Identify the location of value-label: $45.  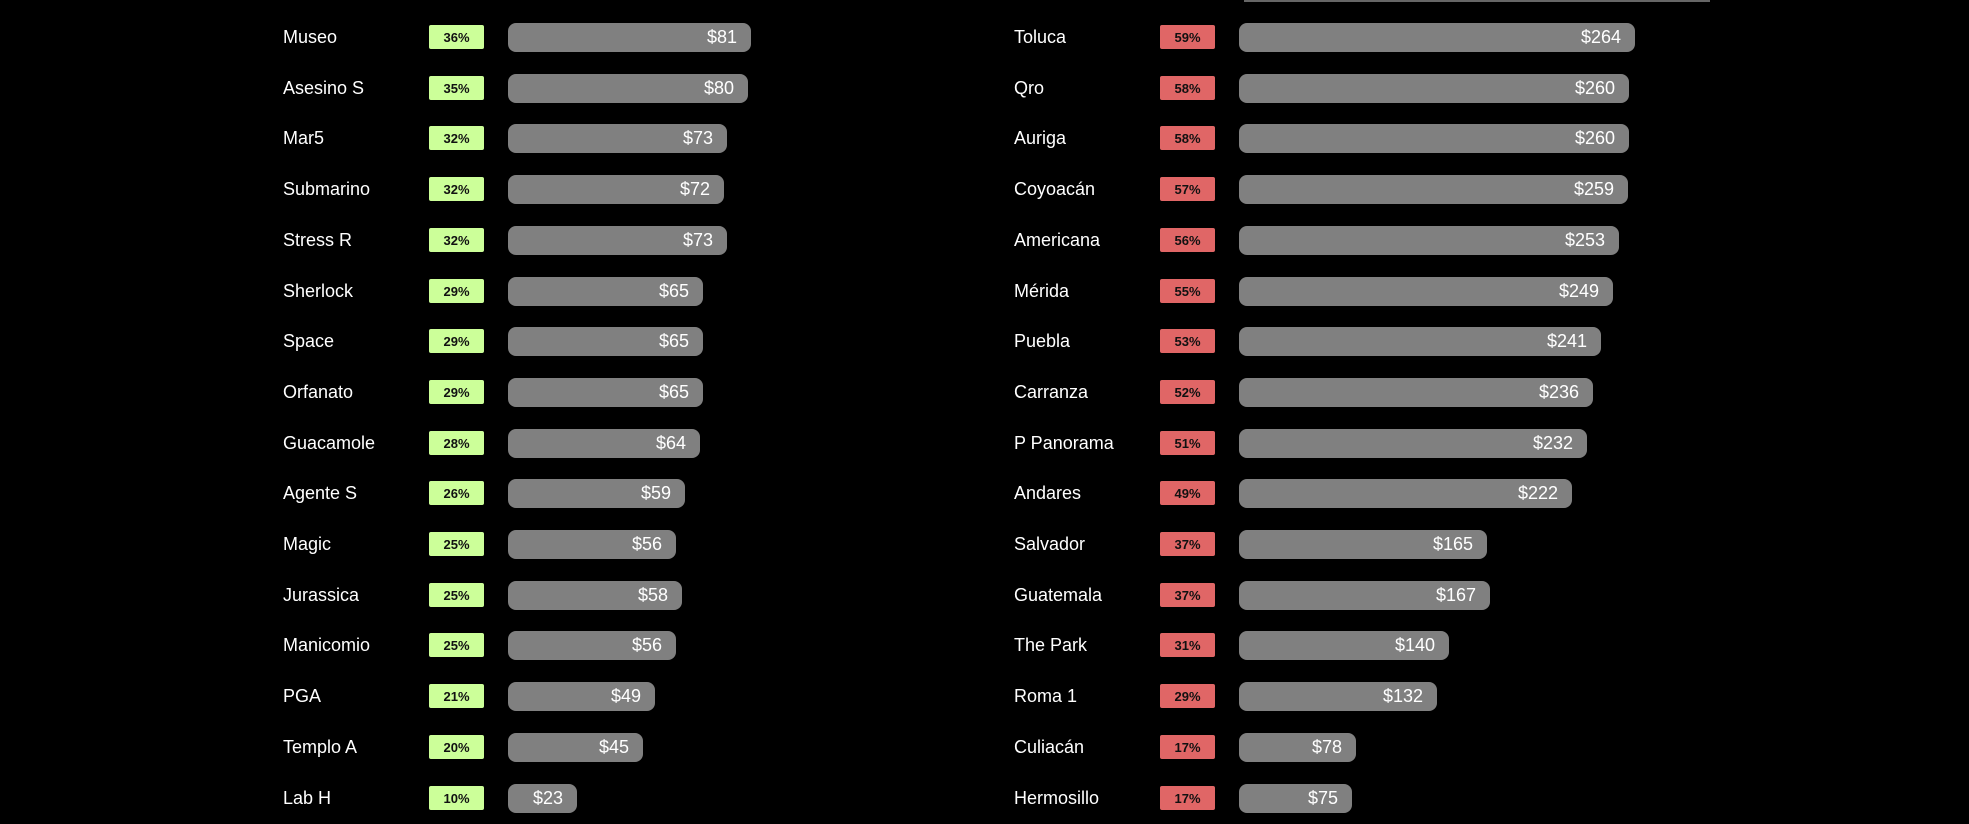
(613, 747).